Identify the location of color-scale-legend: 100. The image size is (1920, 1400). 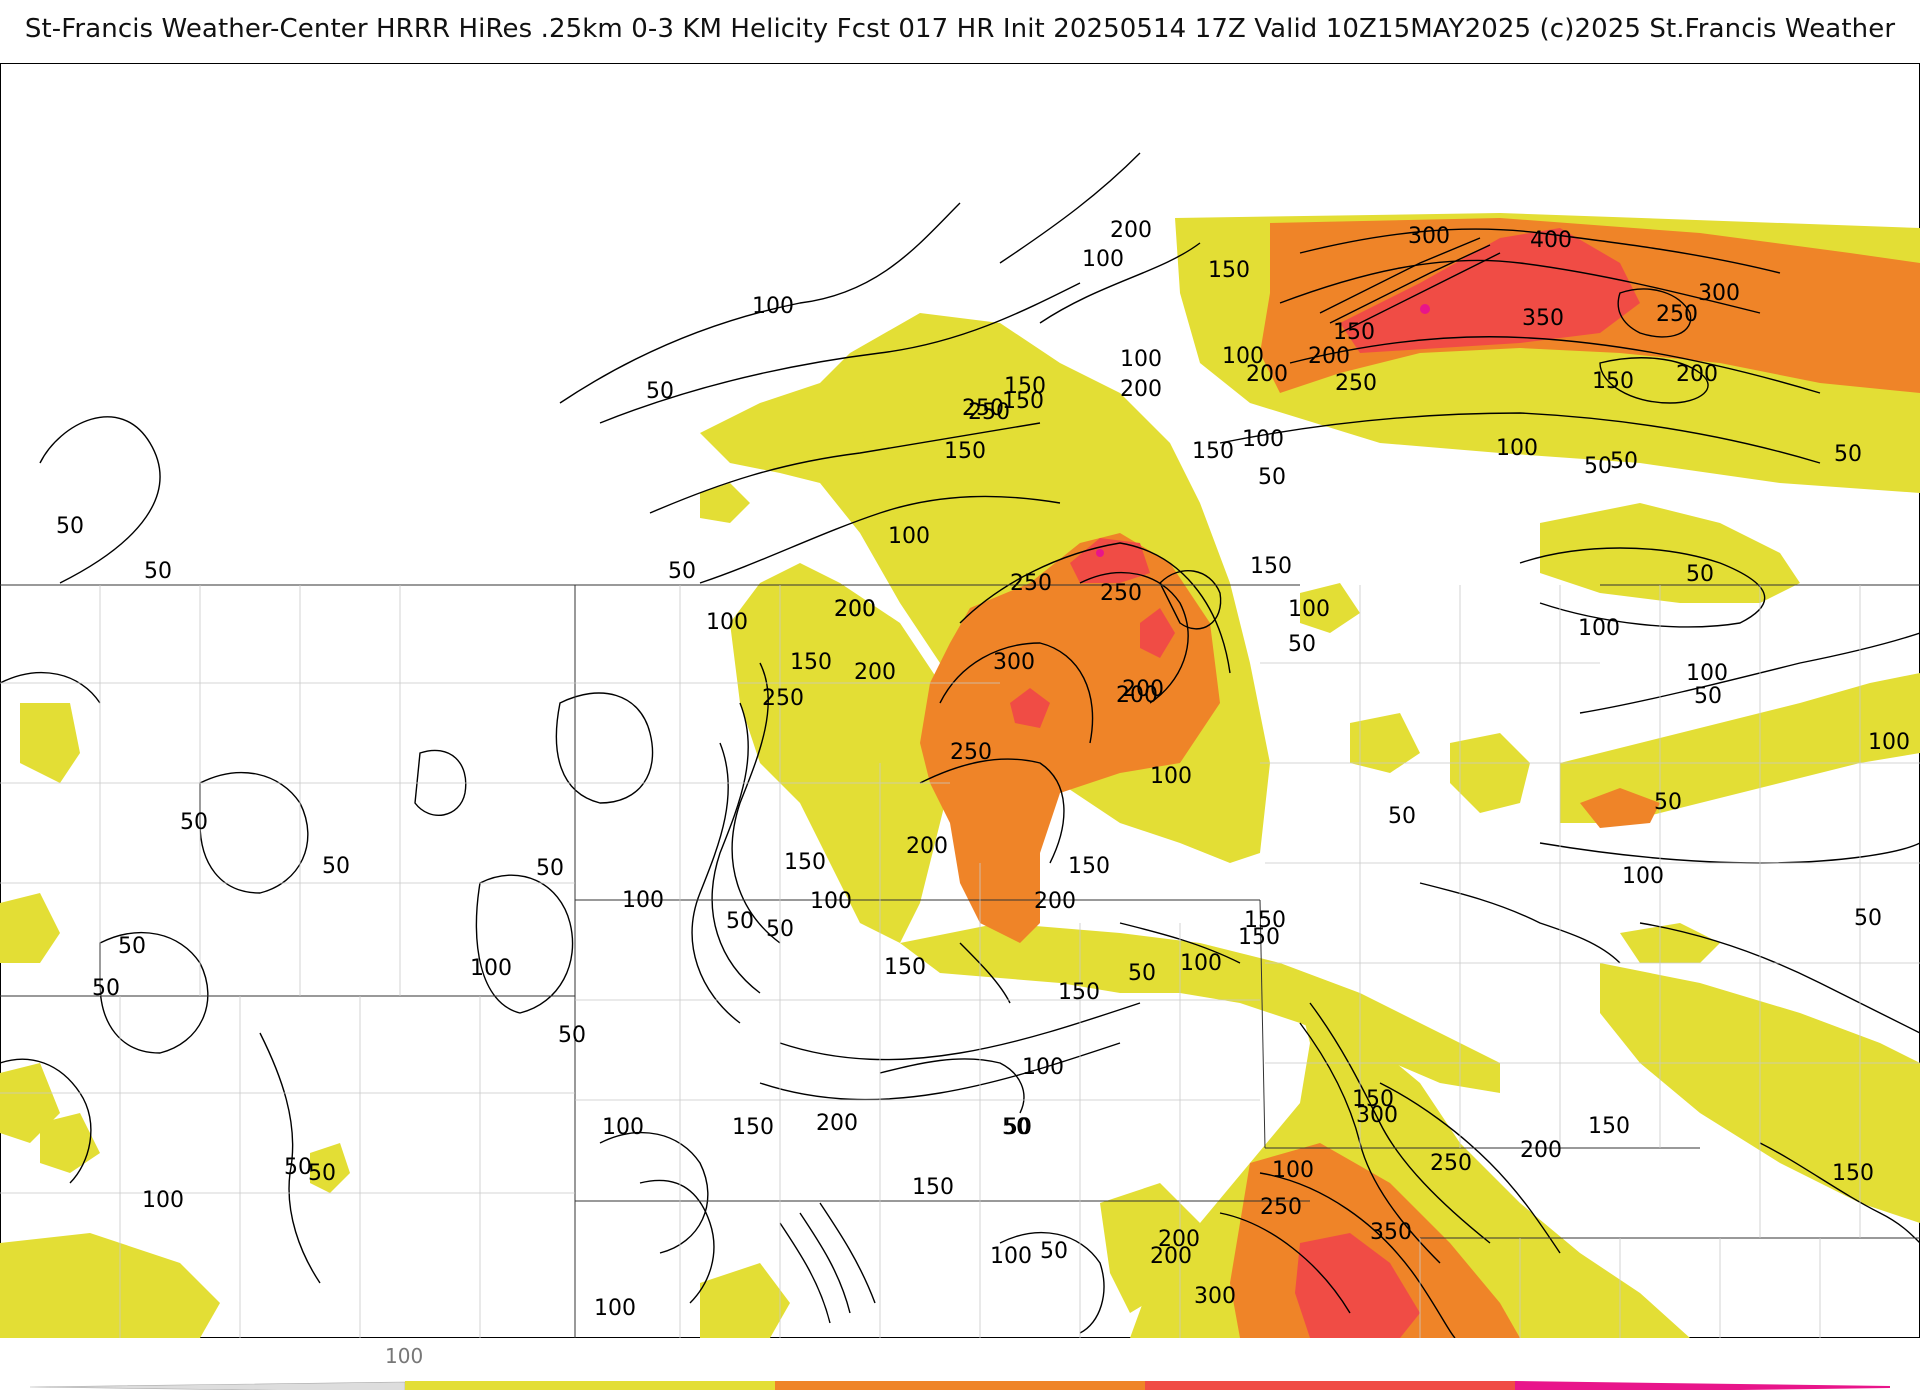
(959, 1367).